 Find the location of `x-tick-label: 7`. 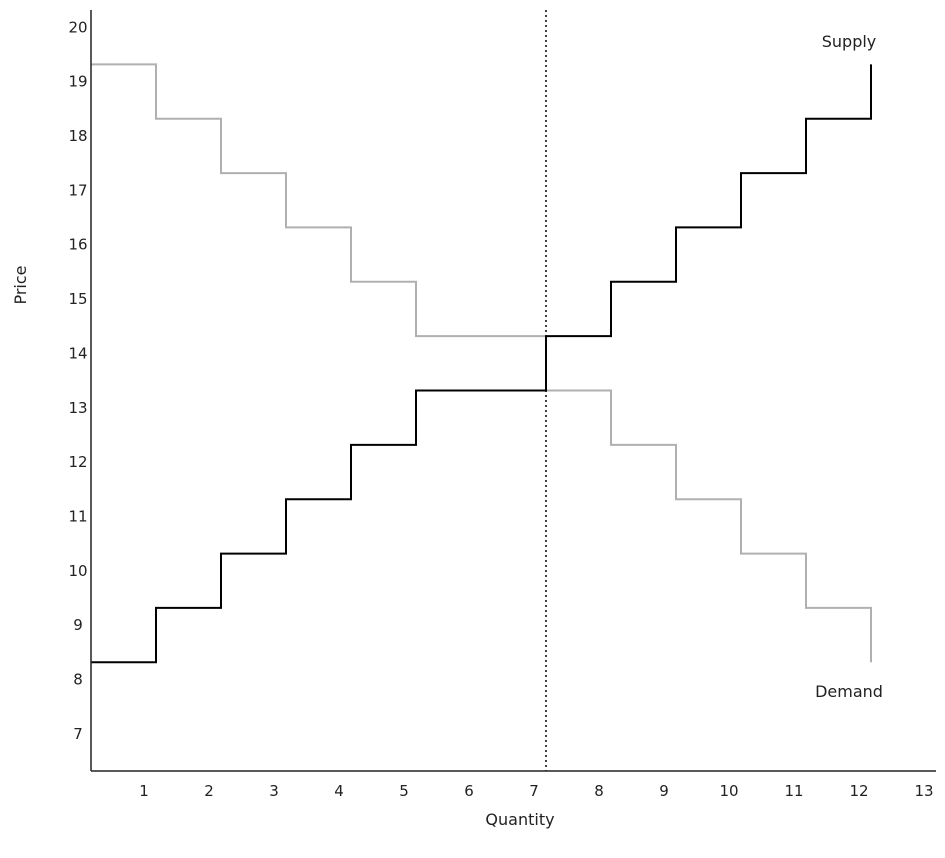

x-tick-label: 7 is located at coordinates (534, 791).